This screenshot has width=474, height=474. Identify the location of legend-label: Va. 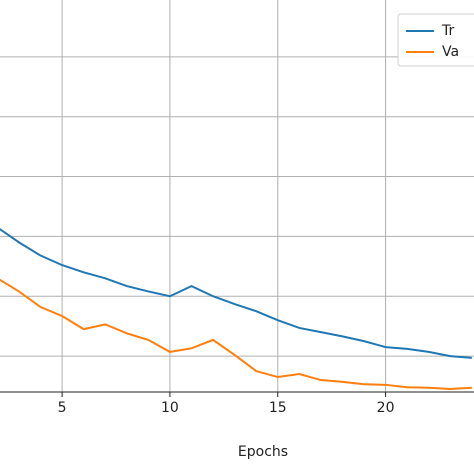
(450, 52).